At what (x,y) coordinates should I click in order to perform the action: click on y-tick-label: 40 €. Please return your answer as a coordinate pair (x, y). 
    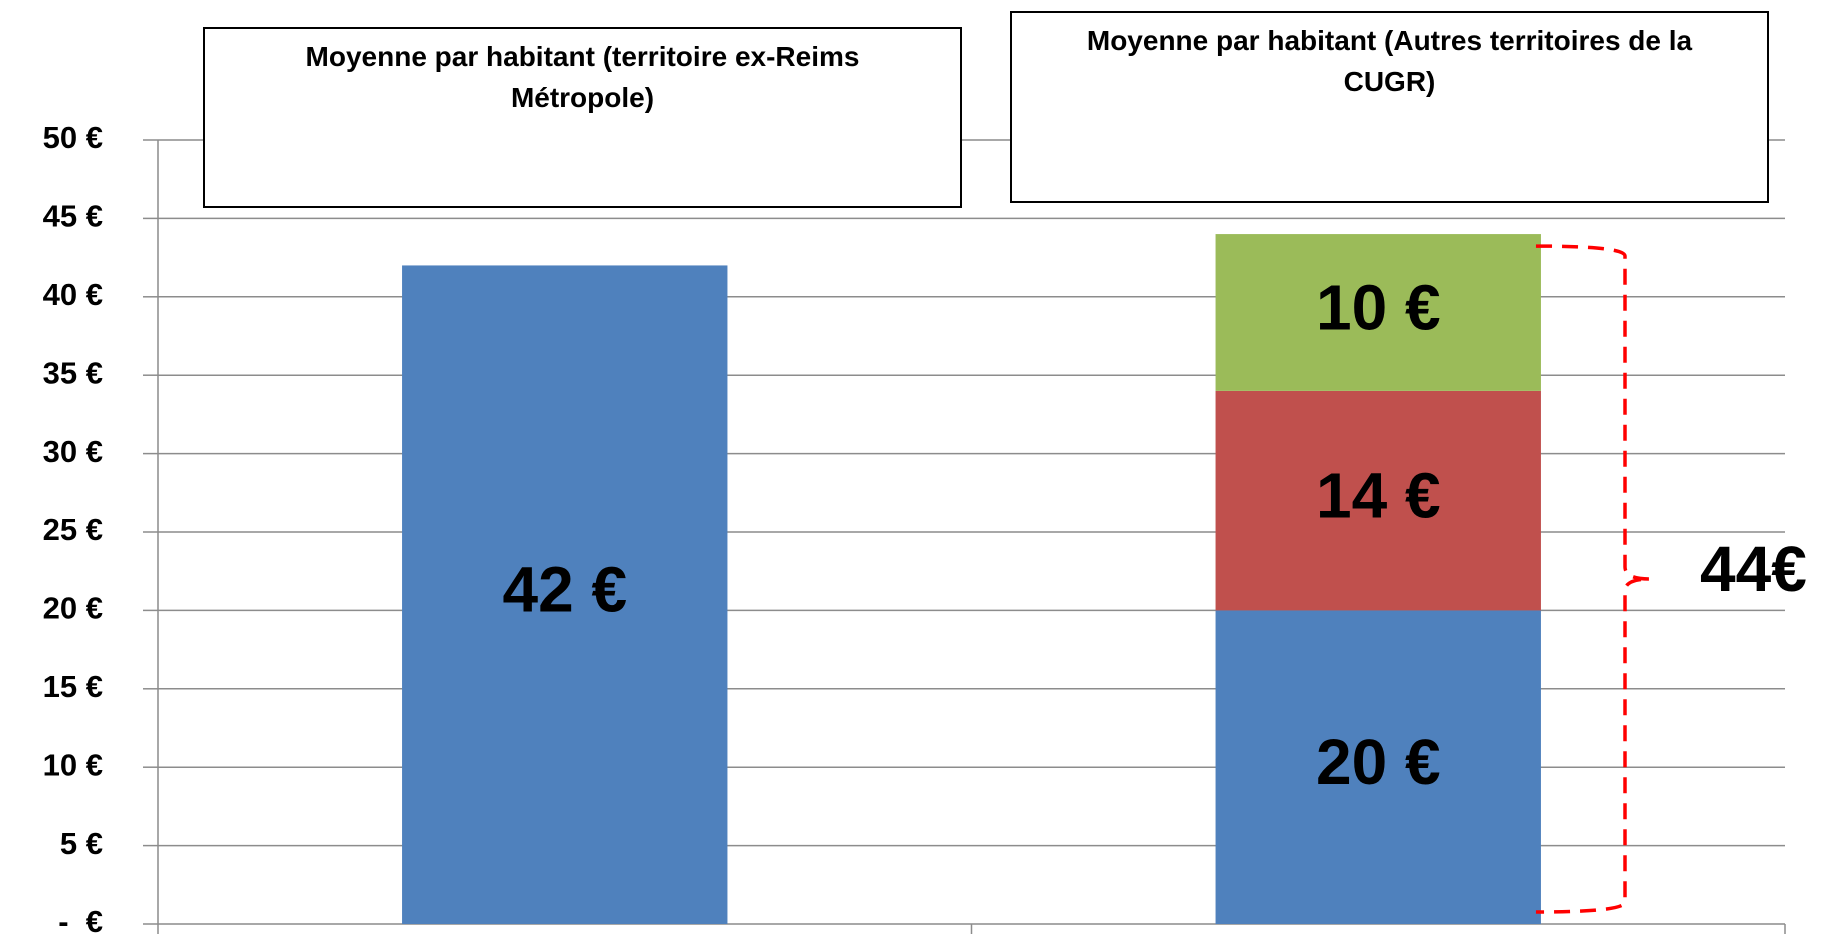
    Looking at the image, I should click on (73, 294).